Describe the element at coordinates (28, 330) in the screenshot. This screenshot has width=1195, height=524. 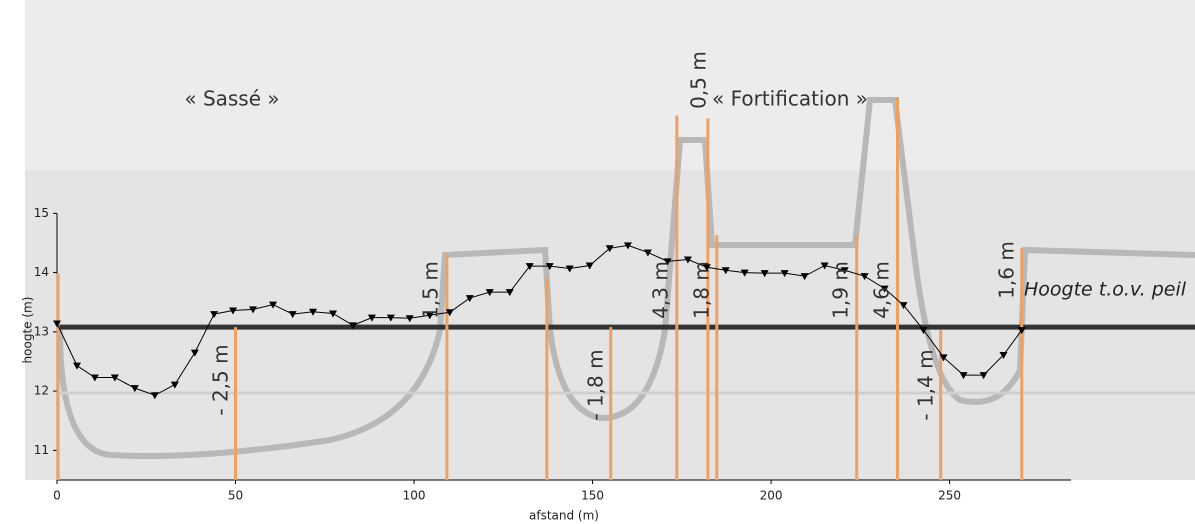
I see `y-axis-label: hoogte (m)` at that location.